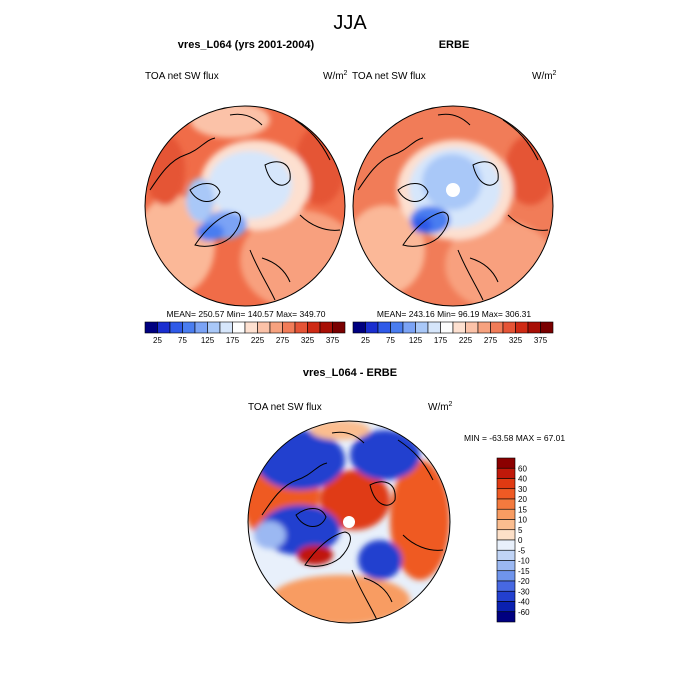 Image resolution: width=700 pixels, height=700 pixels. I want to click on panel-diff-colorbar-tick-label: -5, so click(522, 550).